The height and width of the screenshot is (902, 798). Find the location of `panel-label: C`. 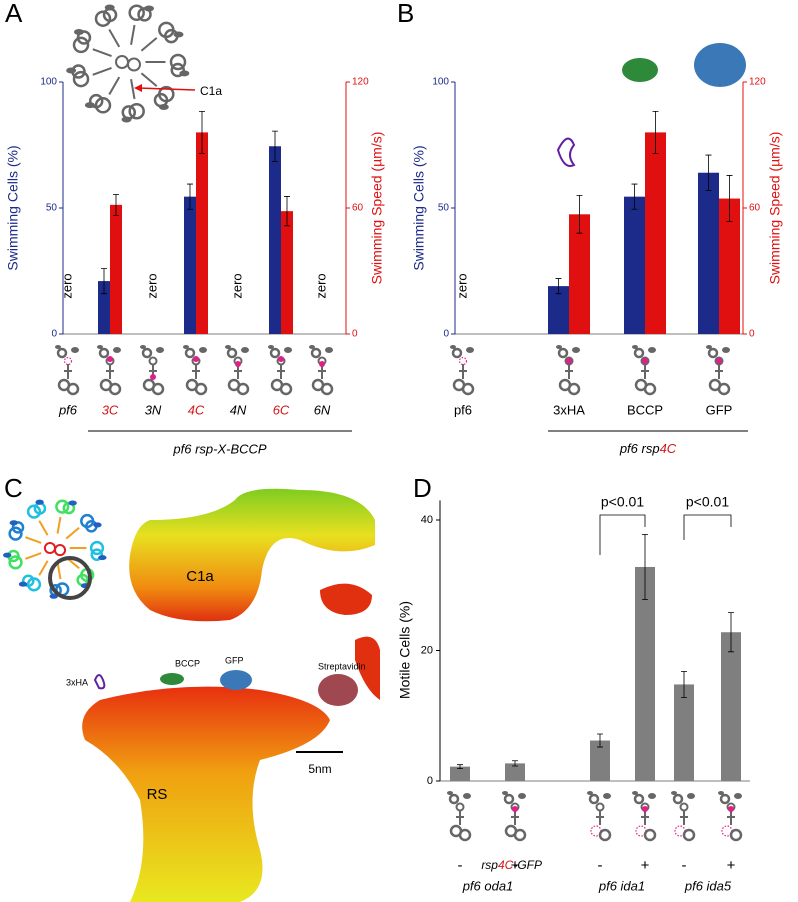

panel-label: C is located at coordinates (13, 488).